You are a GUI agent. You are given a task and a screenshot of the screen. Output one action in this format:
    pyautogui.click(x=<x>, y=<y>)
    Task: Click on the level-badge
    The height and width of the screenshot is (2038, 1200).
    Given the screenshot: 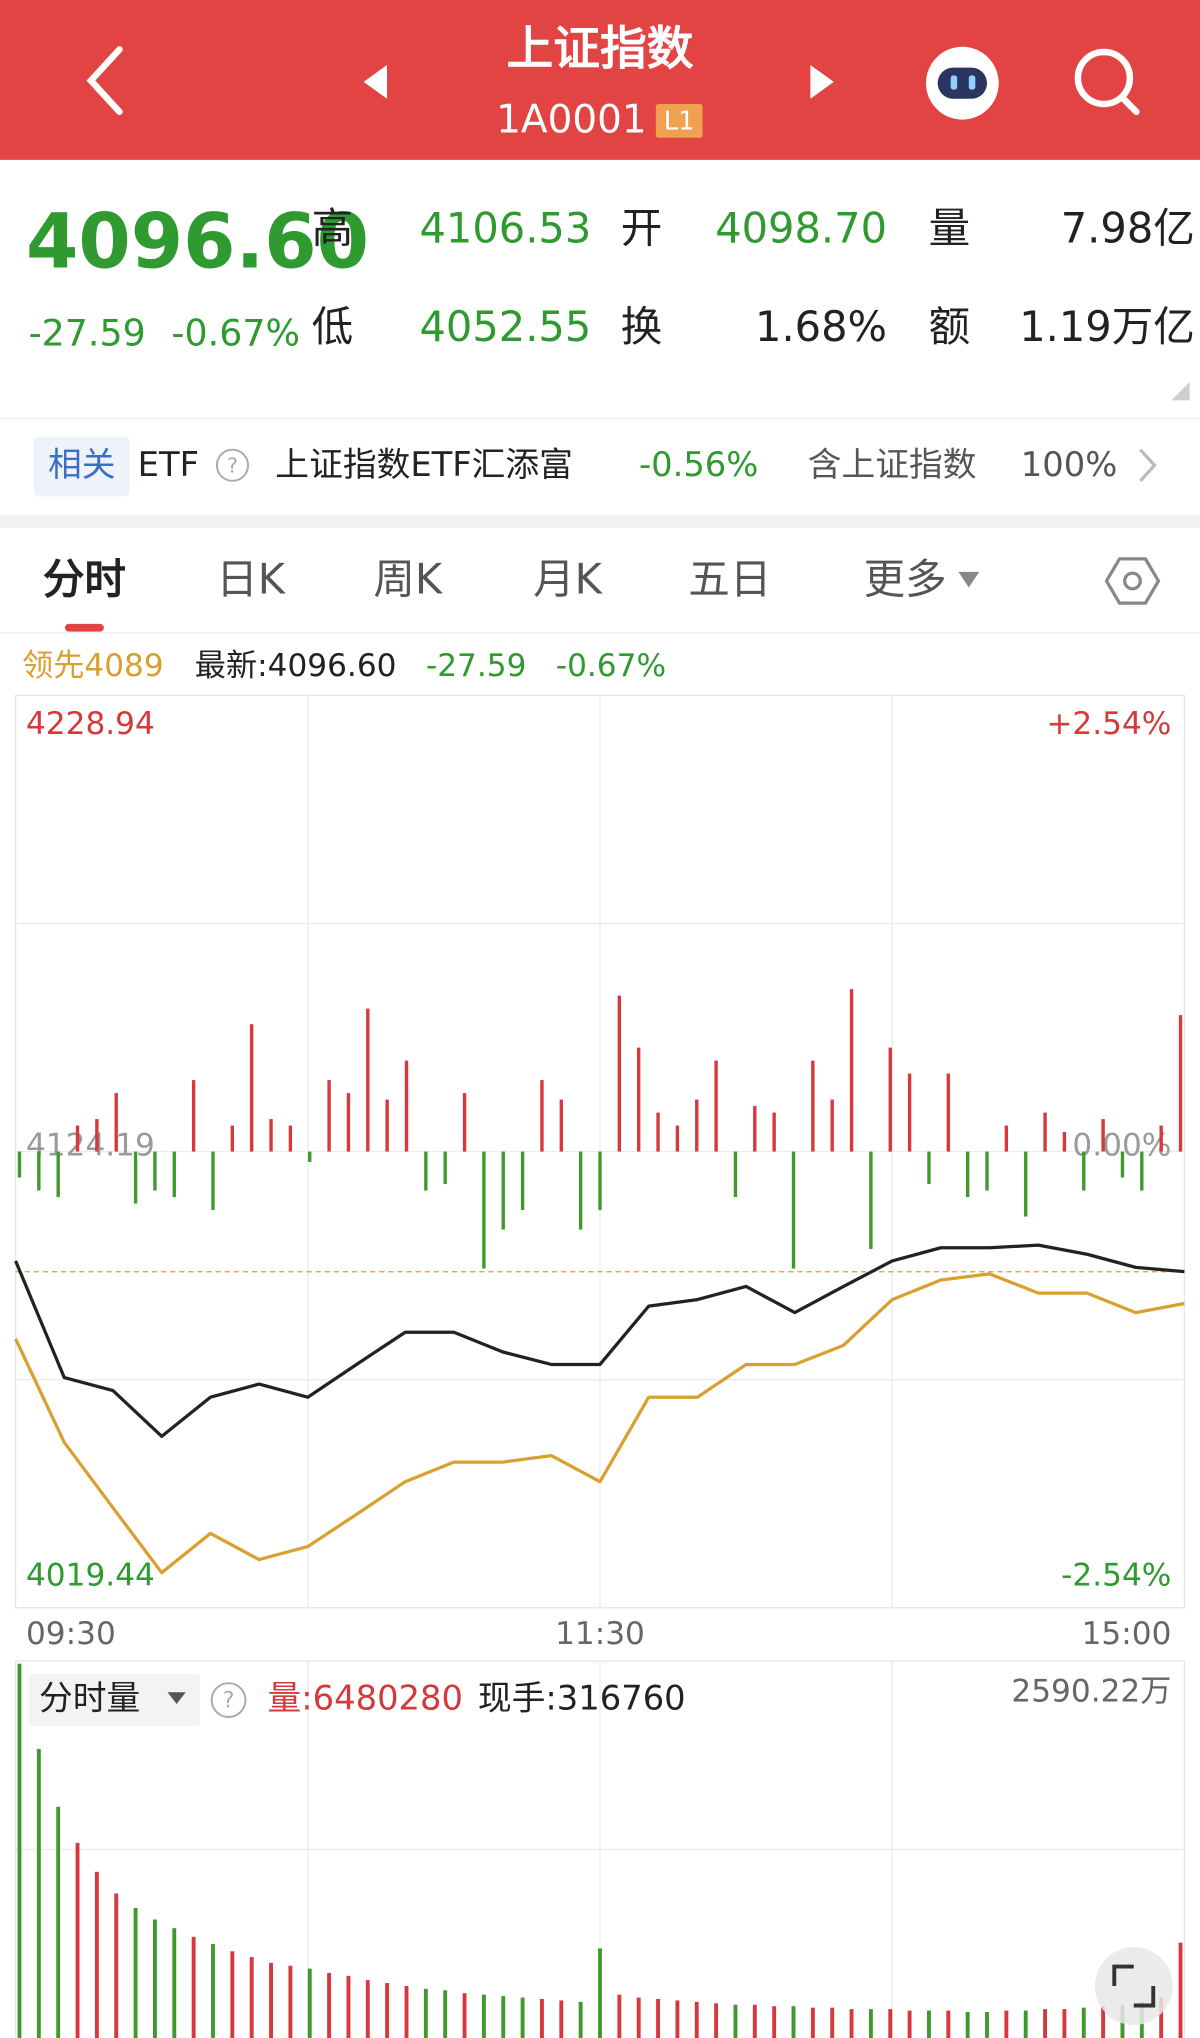 What is the action you would take?
    pyautogui.click(x=679, y=120)
    